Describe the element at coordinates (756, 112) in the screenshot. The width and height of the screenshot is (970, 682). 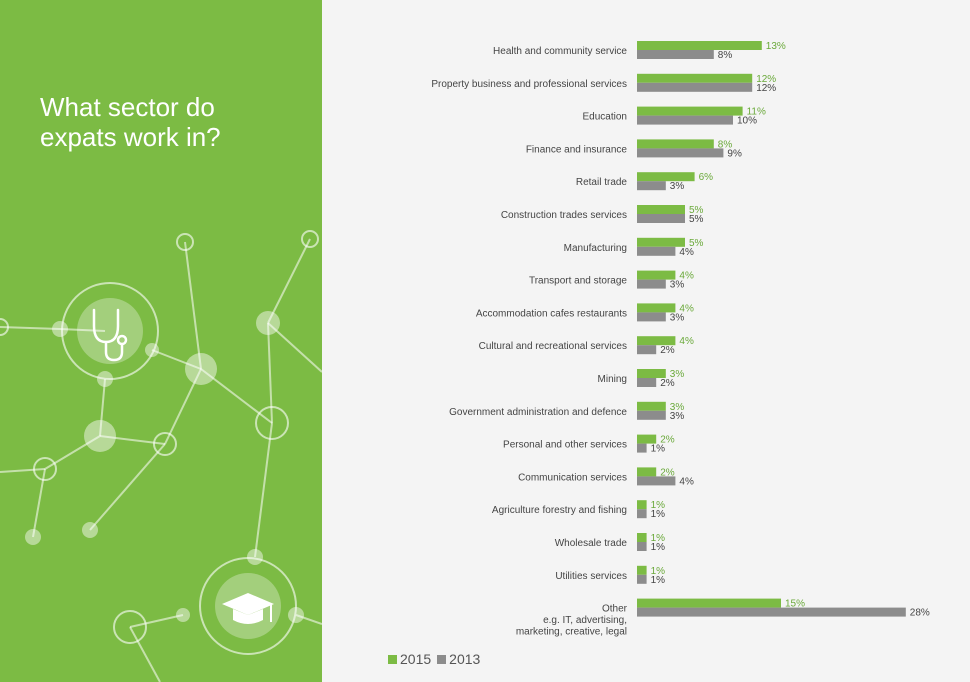
I see `data-label-2015: 11%` at that location.